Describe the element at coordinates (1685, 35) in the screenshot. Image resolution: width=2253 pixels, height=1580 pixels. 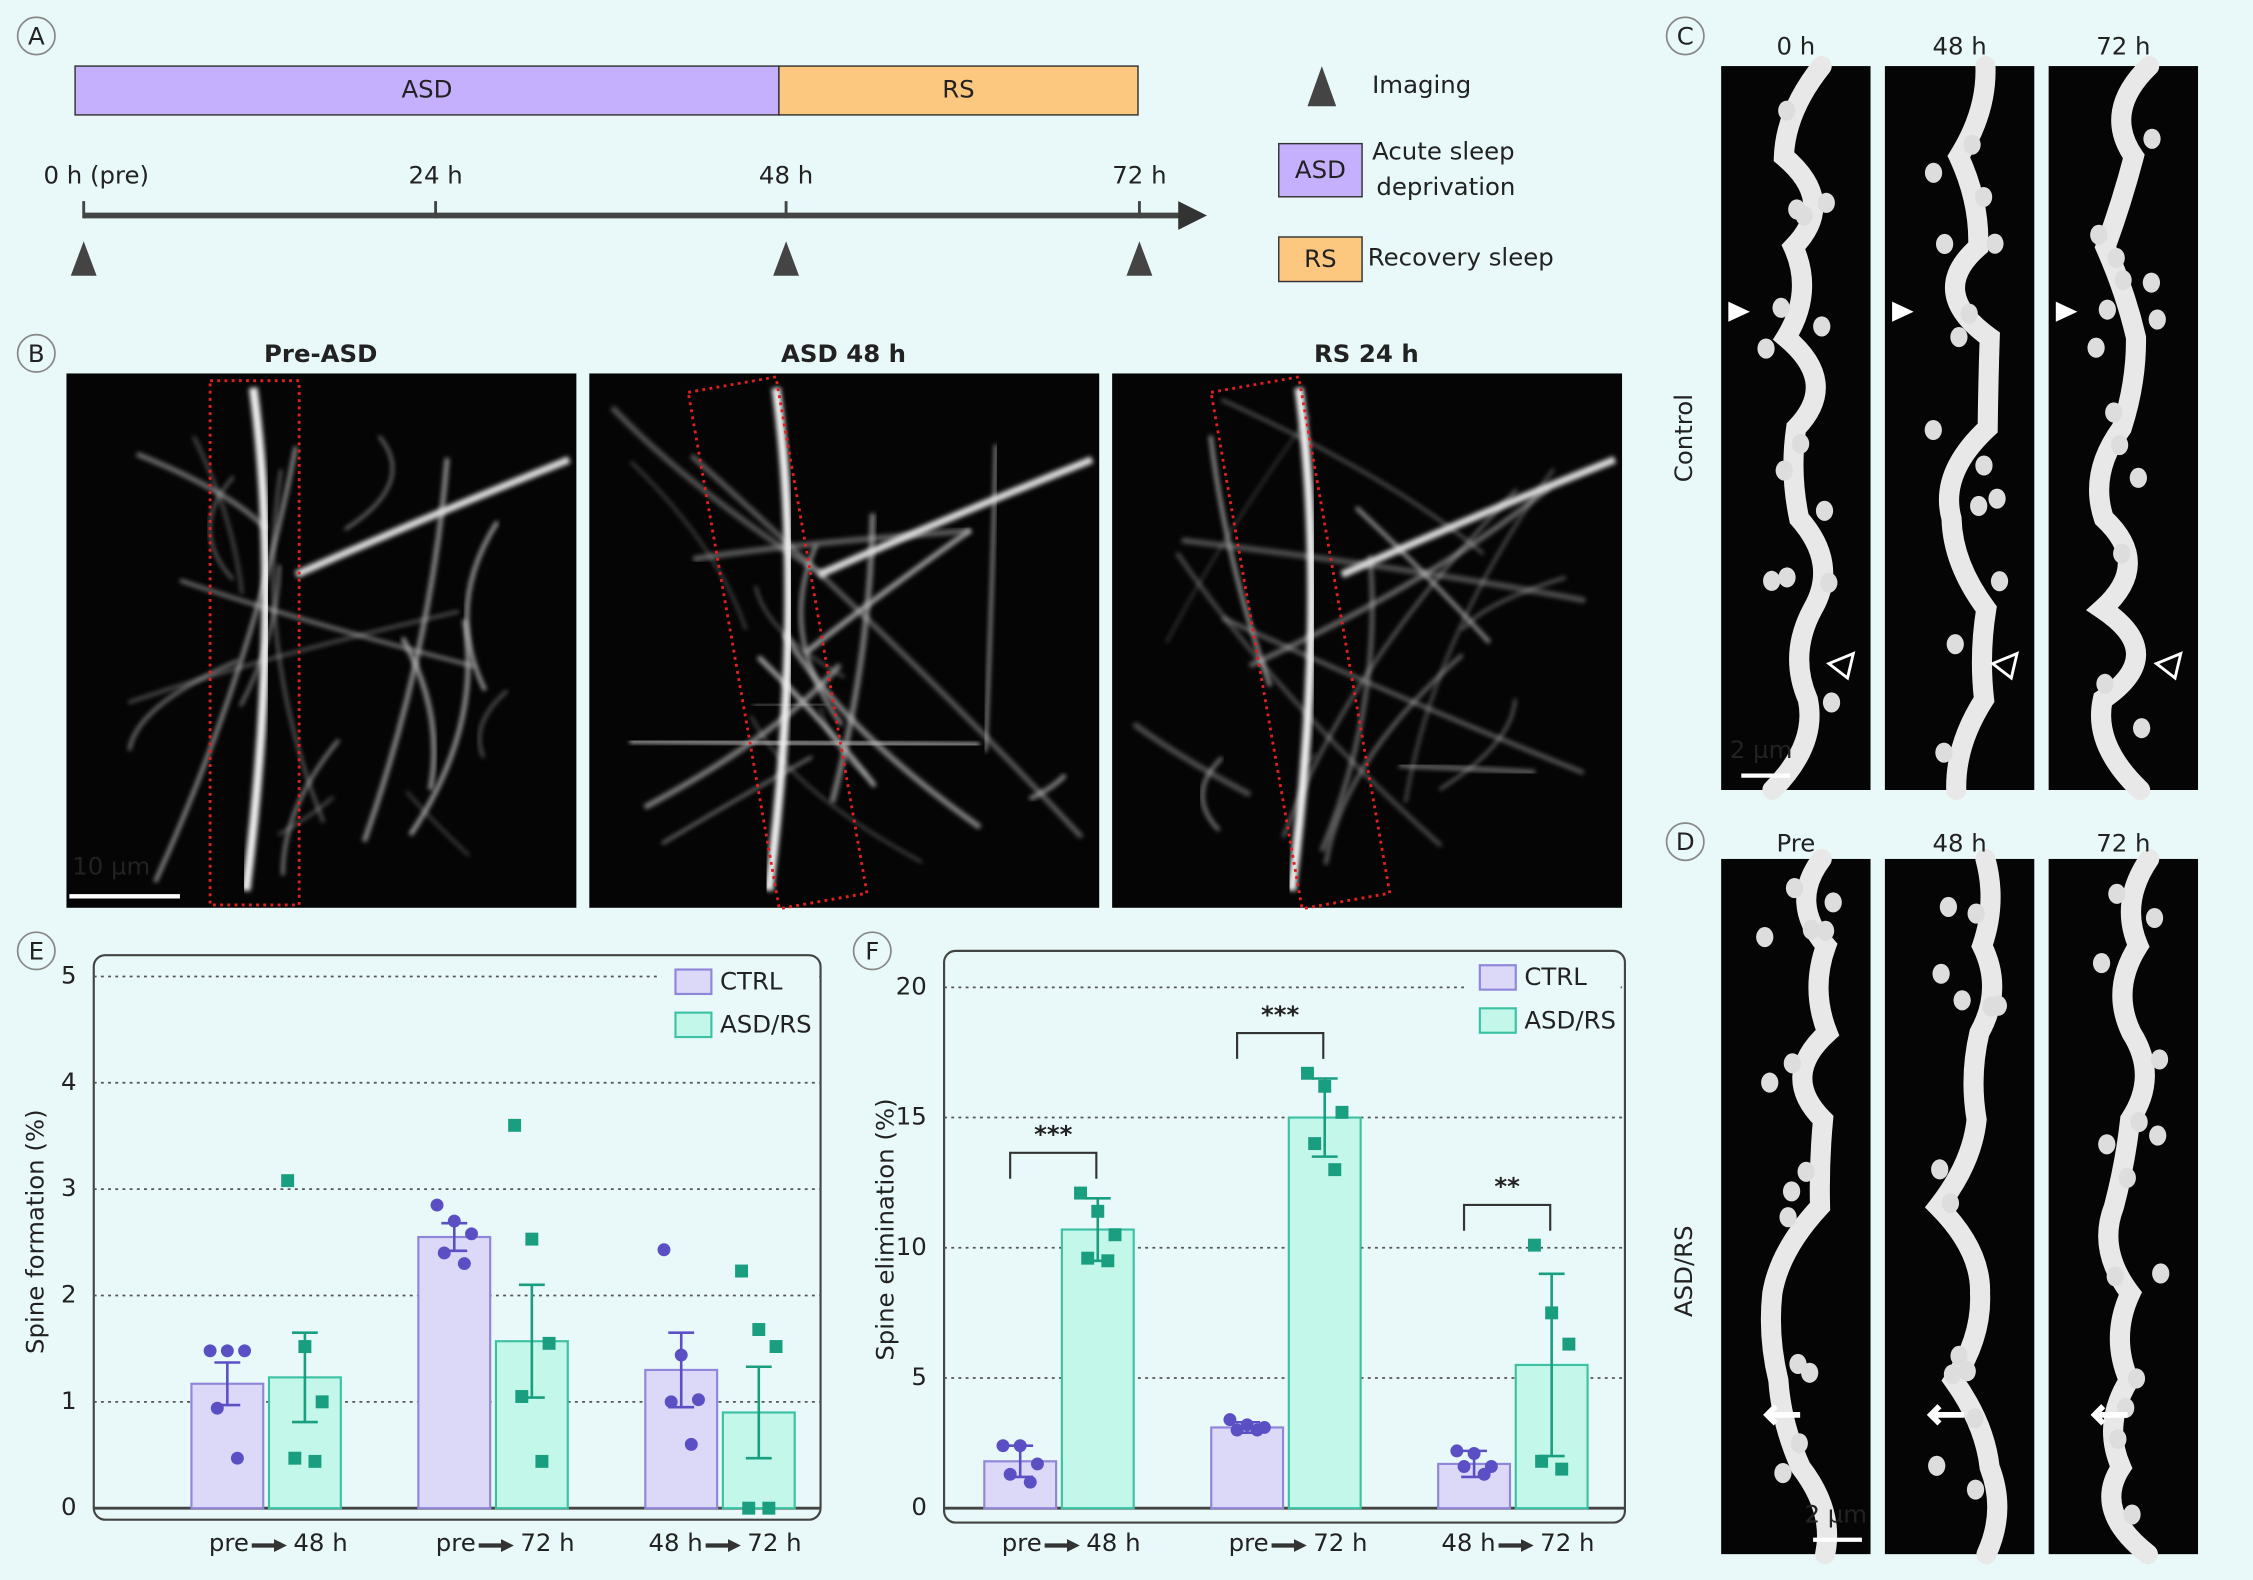
I see `panel-letter: C` at that location.